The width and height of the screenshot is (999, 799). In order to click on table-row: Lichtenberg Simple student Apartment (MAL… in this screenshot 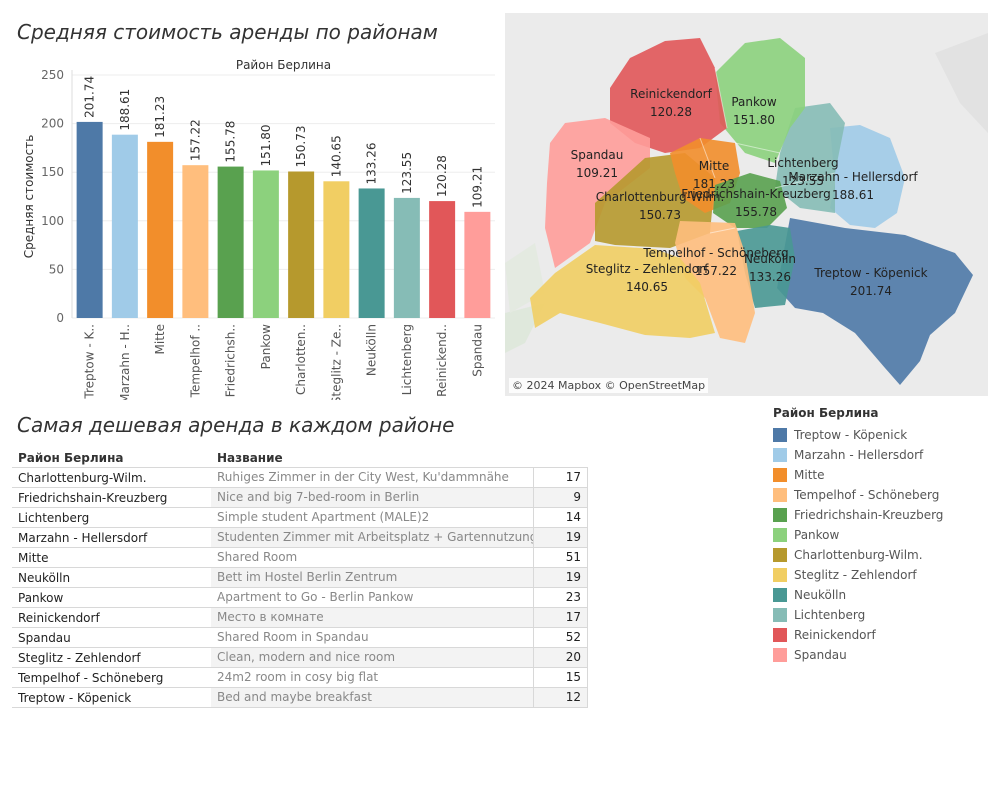, I will do `click(300, 518)`.